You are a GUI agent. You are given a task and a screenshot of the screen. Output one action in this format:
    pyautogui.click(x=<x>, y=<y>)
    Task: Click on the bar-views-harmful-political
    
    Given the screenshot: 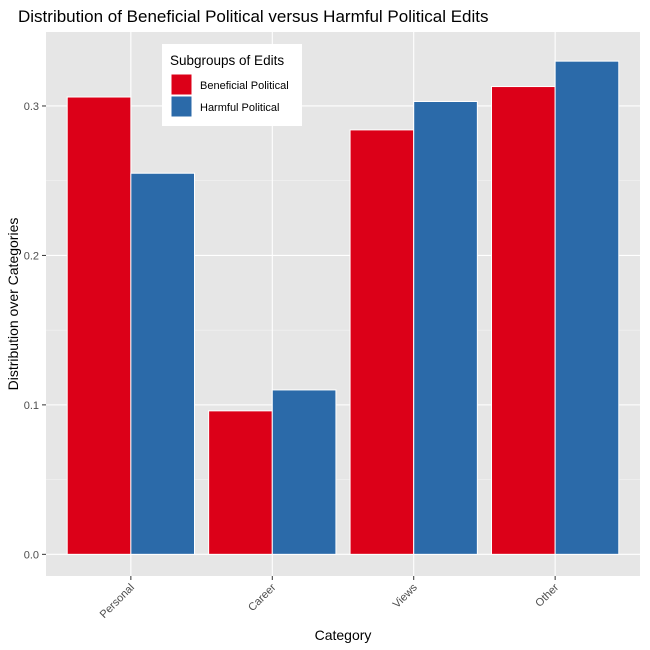 What is the action you would take?
    pyautogui.click(x=445, y=327)
    